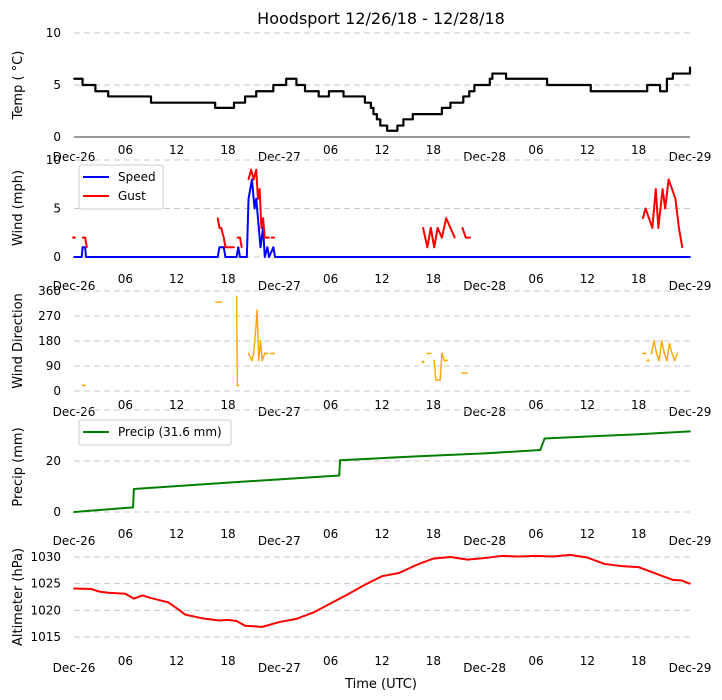 This screenshot has height=700, width=722. What do you see at coordinates (132, 196) in the screenshot?
I see `legend-label: Gust` at bounding box center [132, 196].